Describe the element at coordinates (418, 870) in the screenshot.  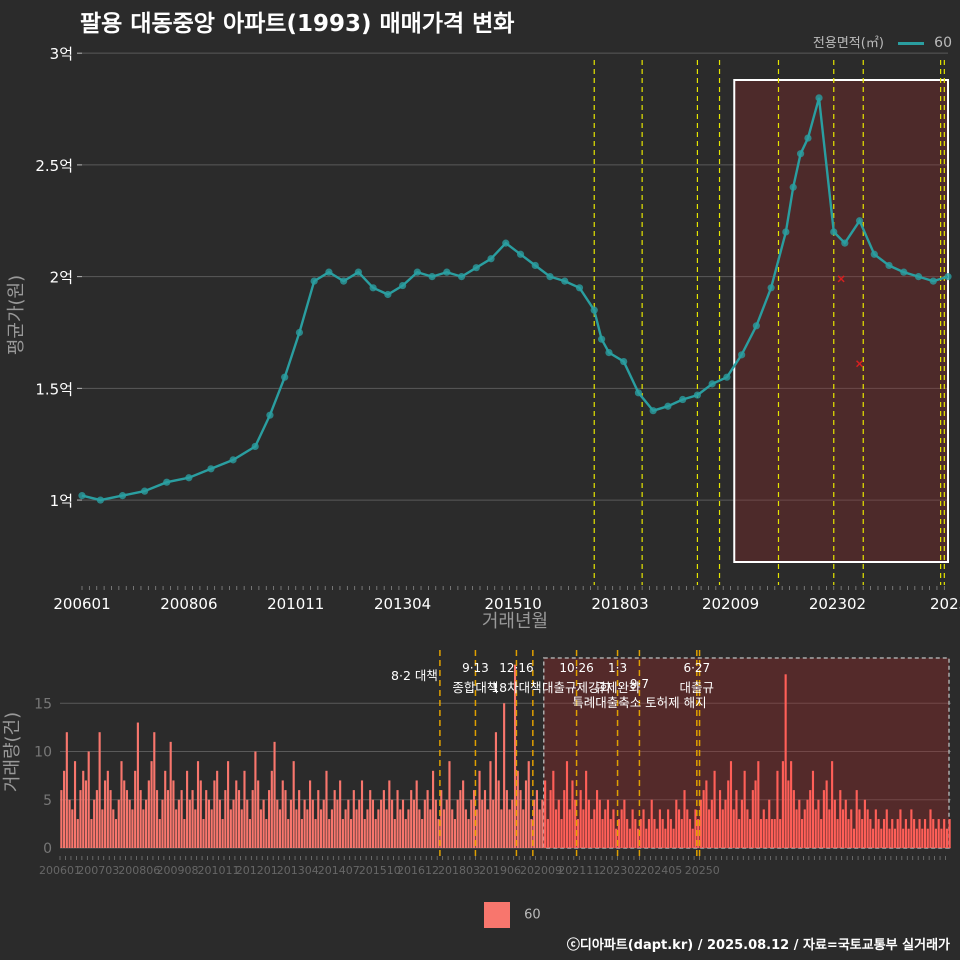
I see `bottom-xtick-label: 201612` at that location.